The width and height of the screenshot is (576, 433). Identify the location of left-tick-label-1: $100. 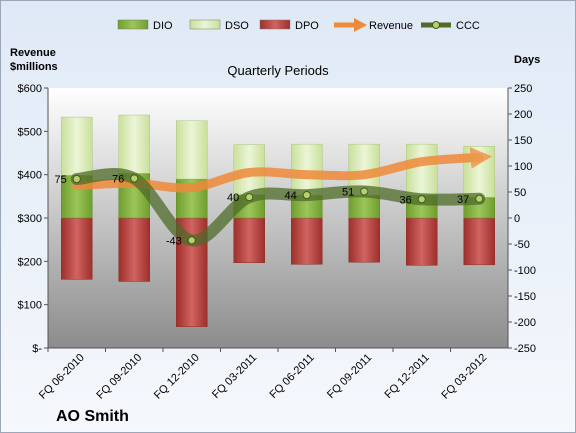
(30, 306).